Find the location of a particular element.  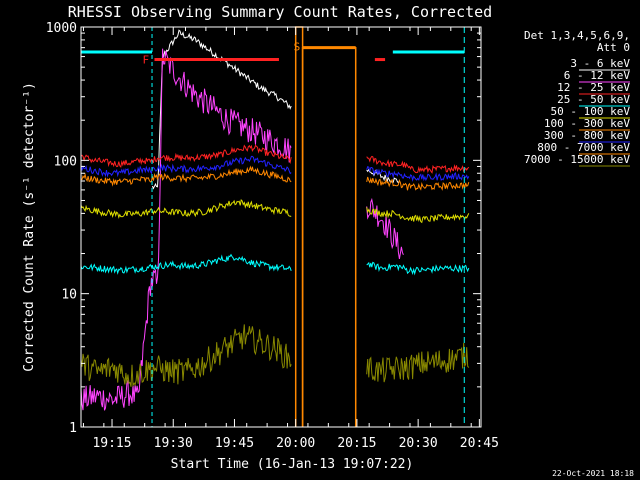

x-axis-label: Start Time (16-Jan-13 19:07:22) is located at coordinates (292, 464).